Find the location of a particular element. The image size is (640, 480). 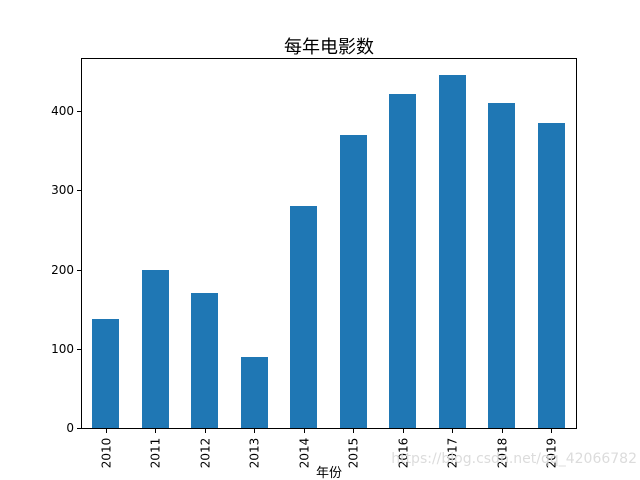

bar-2016 is located at coordinates (402, 261).